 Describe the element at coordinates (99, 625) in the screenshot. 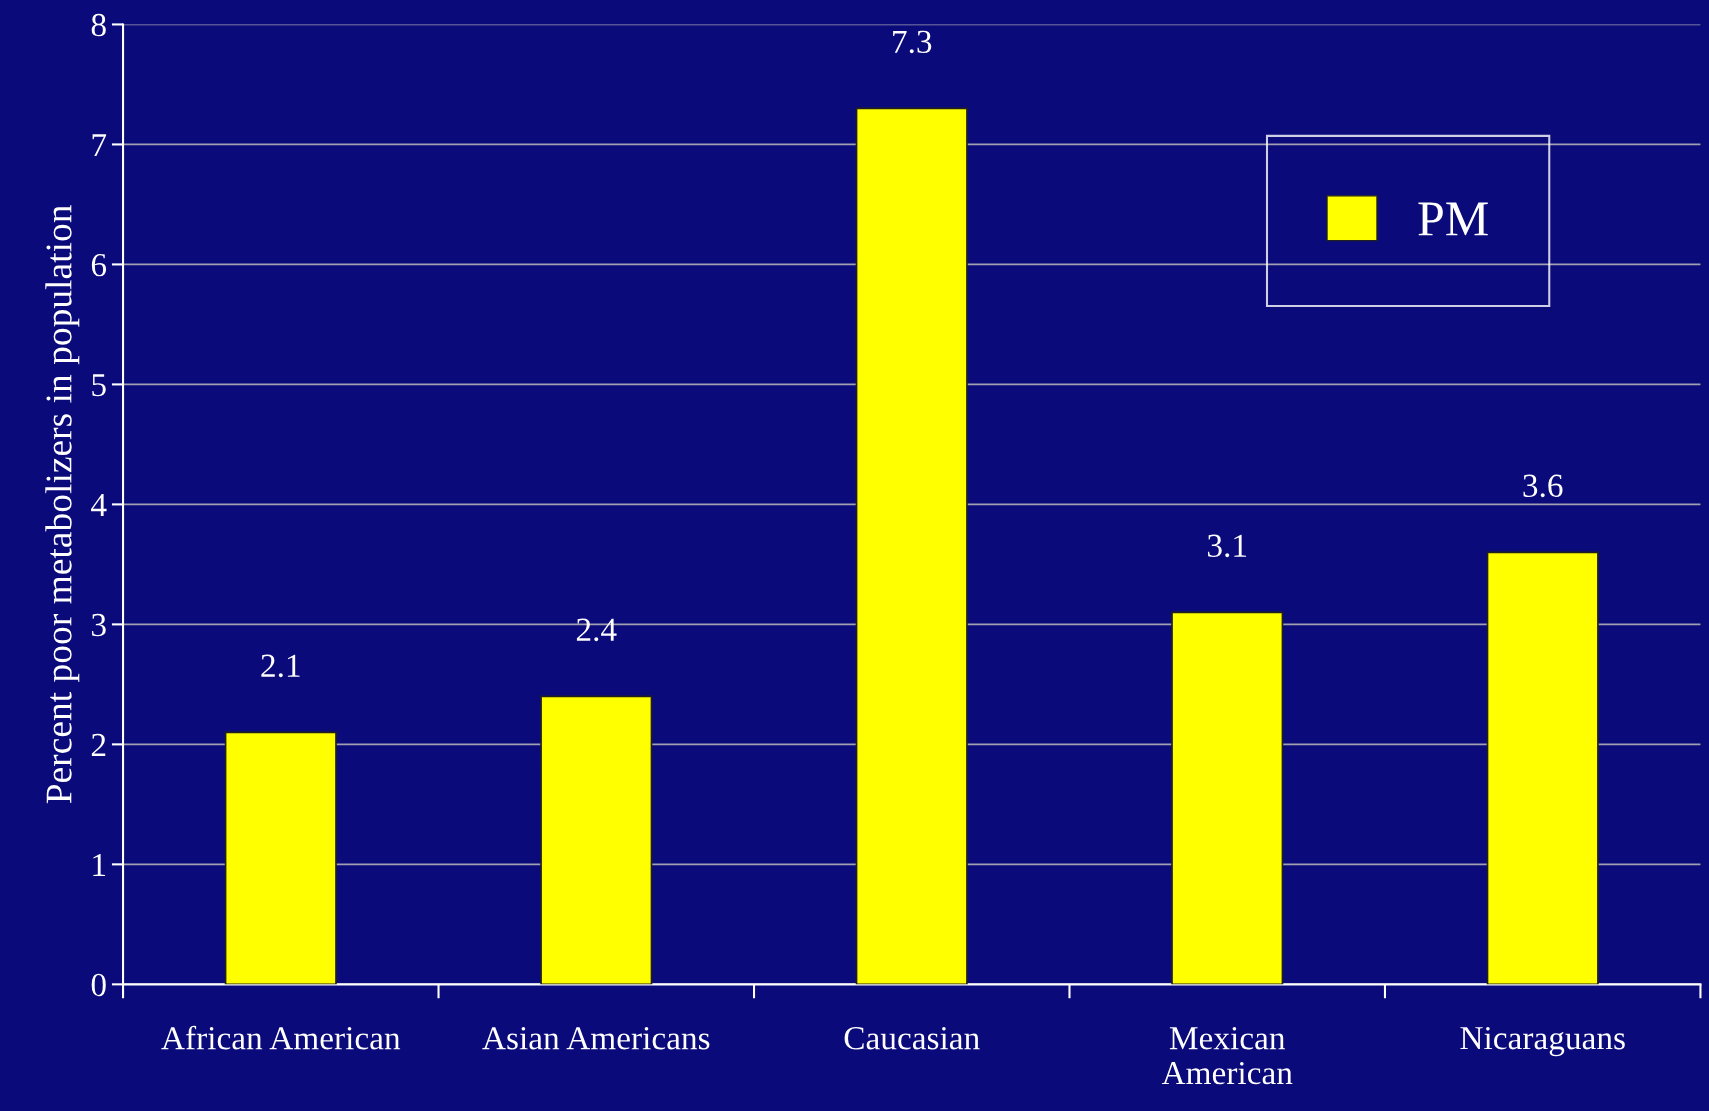

I see `y-tick-label: 3` at that location.